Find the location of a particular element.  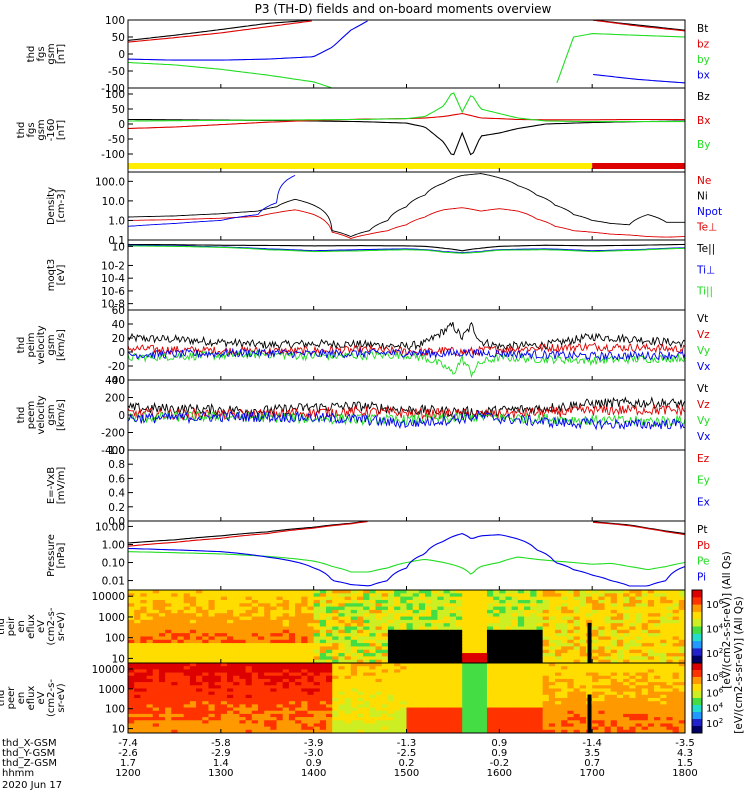

line-fgs-bx is located at coordinates (406, 52).